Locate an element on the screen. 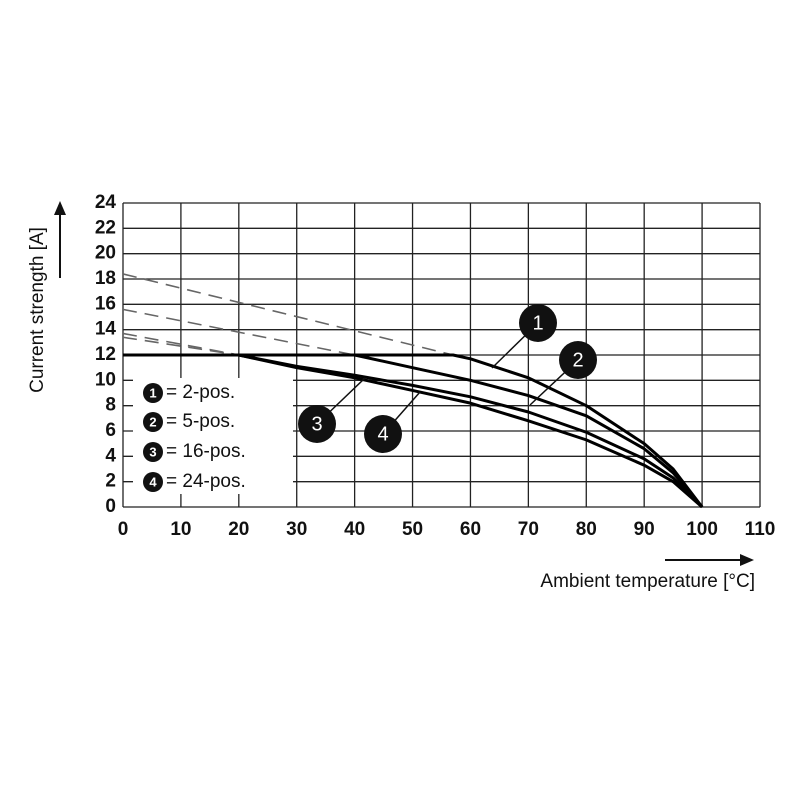 This screenshot has width=800, height=805. y-axis-label: Current strength [A] is located at coordinates (37, 310).